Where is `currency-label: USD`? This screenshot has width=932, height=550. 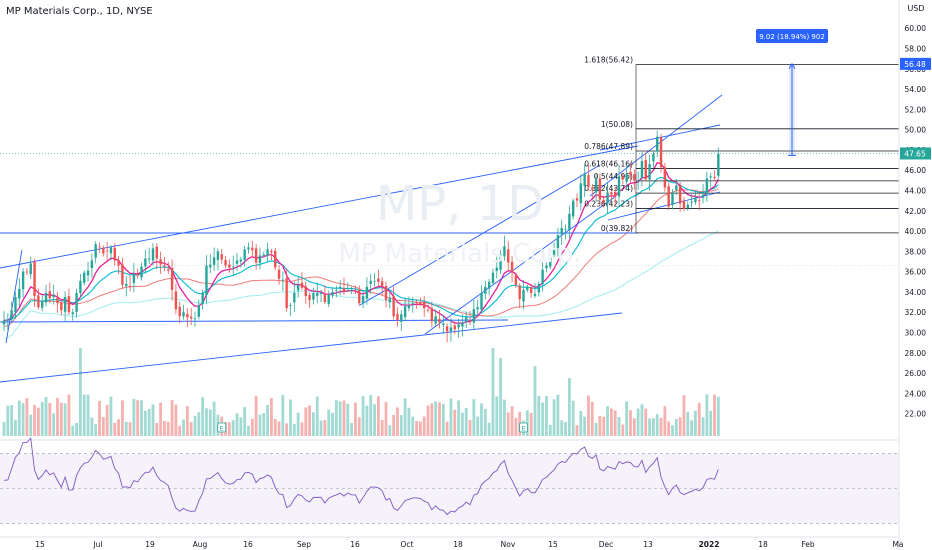
currency-label: USD is located at coordinates (915, 8).